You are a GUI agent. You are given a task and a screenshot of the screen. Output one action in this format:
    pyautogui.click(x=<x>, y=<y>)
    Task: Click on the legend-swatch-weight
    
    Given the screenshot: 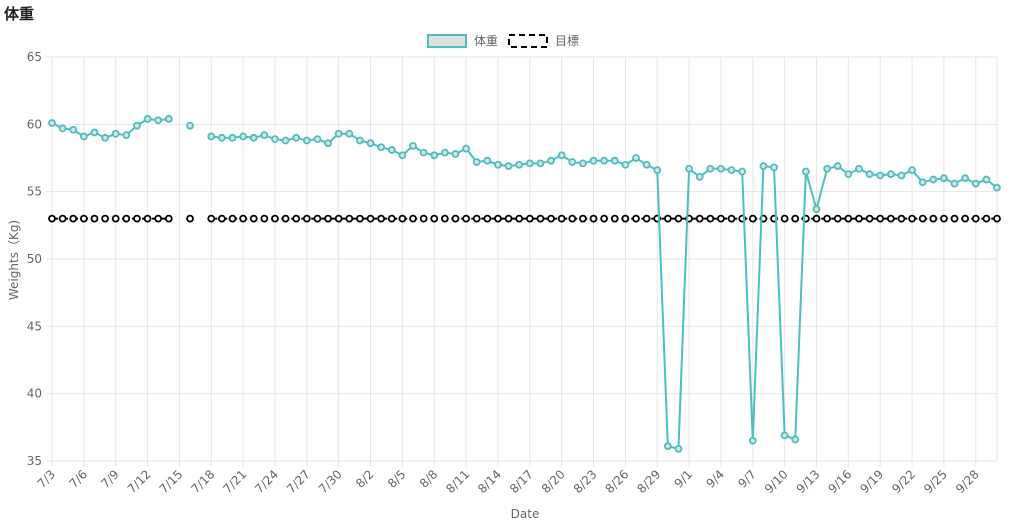 What is the action you would take?
    pyautogui.click(x=447, y=41)
    